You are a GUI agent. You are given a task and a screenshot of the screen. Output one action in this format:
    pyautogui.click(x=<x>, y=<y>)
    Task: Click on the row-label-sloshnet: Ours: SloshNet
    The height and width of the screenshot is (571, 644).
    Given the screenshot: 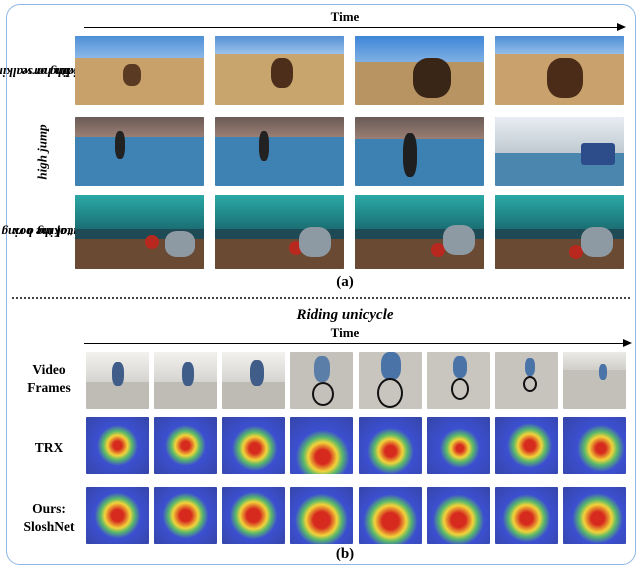 What is the action you would take?
    pyautogui.click(x=49, y=517)
    